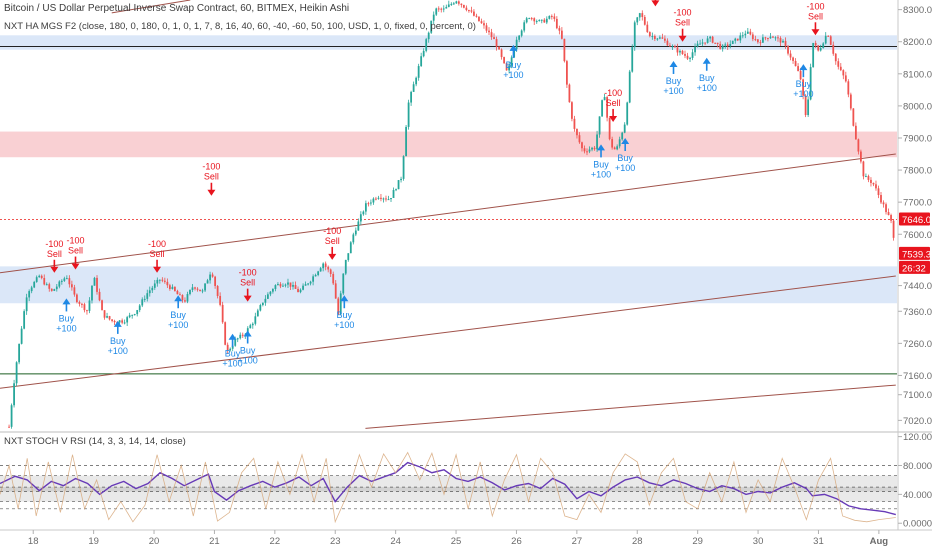 This screenshot has height=550, width=932. What do you see at coordinates (915, 481) in the screenshot?
I see `oscillator-axis: 120.0000 80.0000 40.0000 0.0000` at bounding box center [915, 481].